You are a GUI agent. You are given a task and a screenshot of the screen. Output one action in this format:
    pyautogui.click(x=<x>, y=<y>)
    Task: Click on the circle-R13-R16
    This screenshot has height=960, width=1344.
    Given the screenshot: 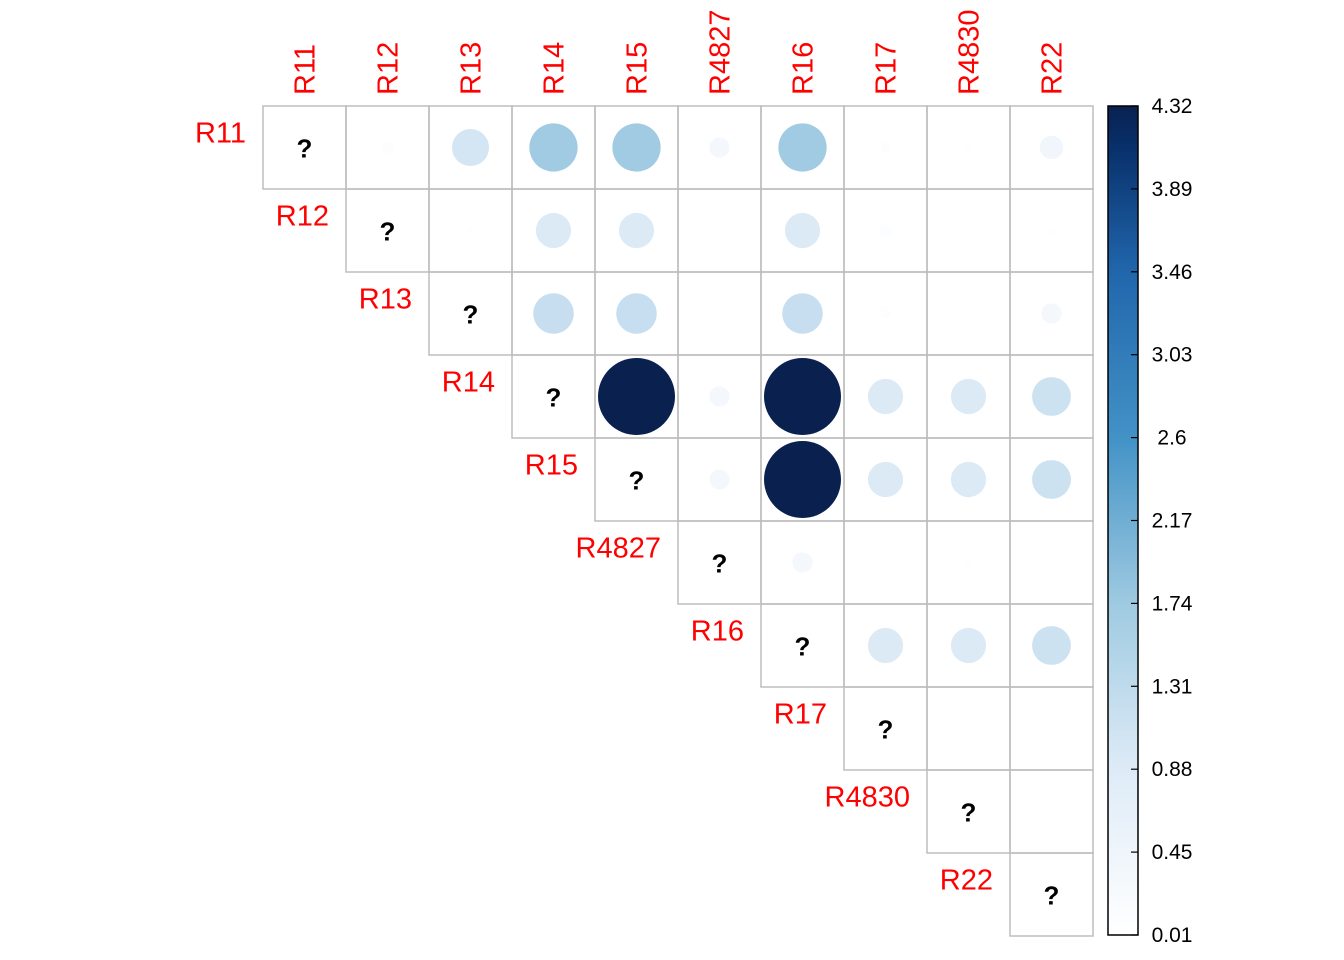 What is the action you would take?
    pyautogui.click(x=802, y=313)
    